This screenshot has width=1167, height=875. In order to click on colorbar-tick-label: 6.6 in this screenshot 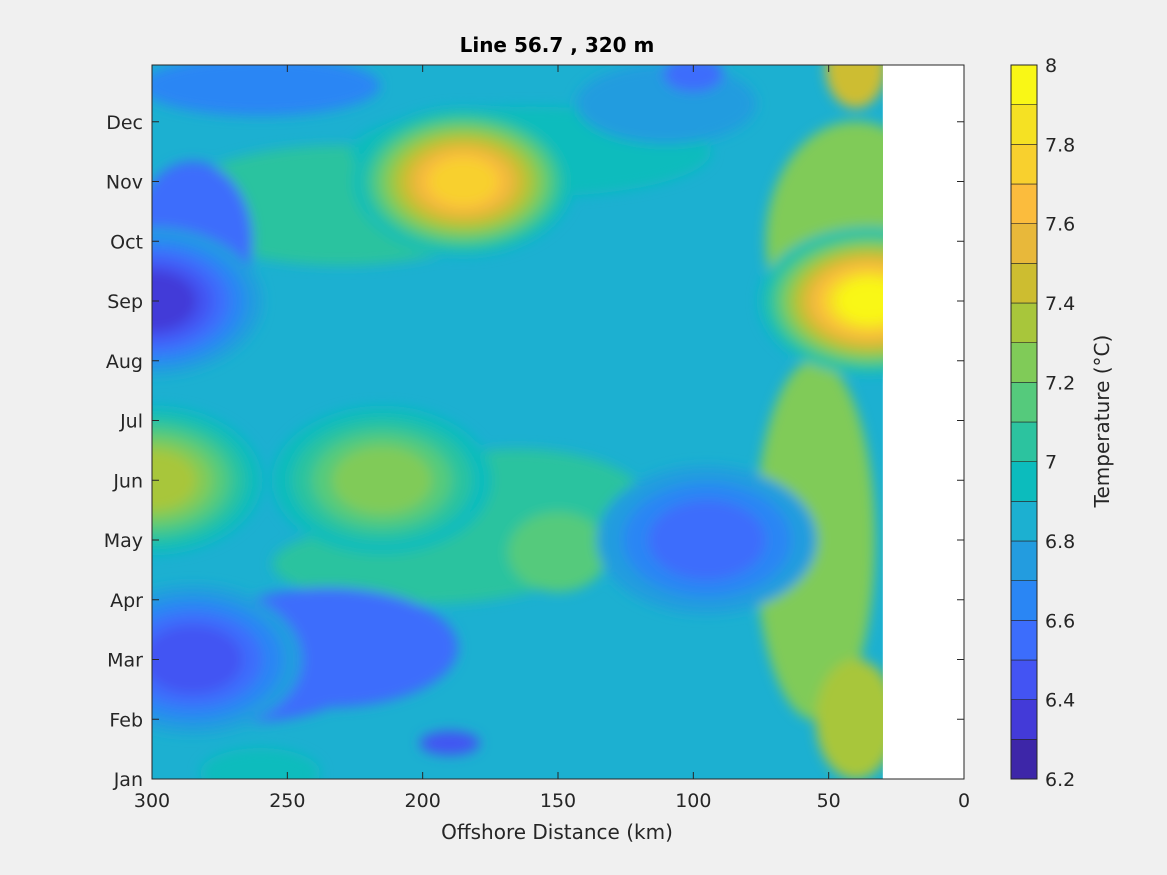, I will do `click(1060, 621)`.